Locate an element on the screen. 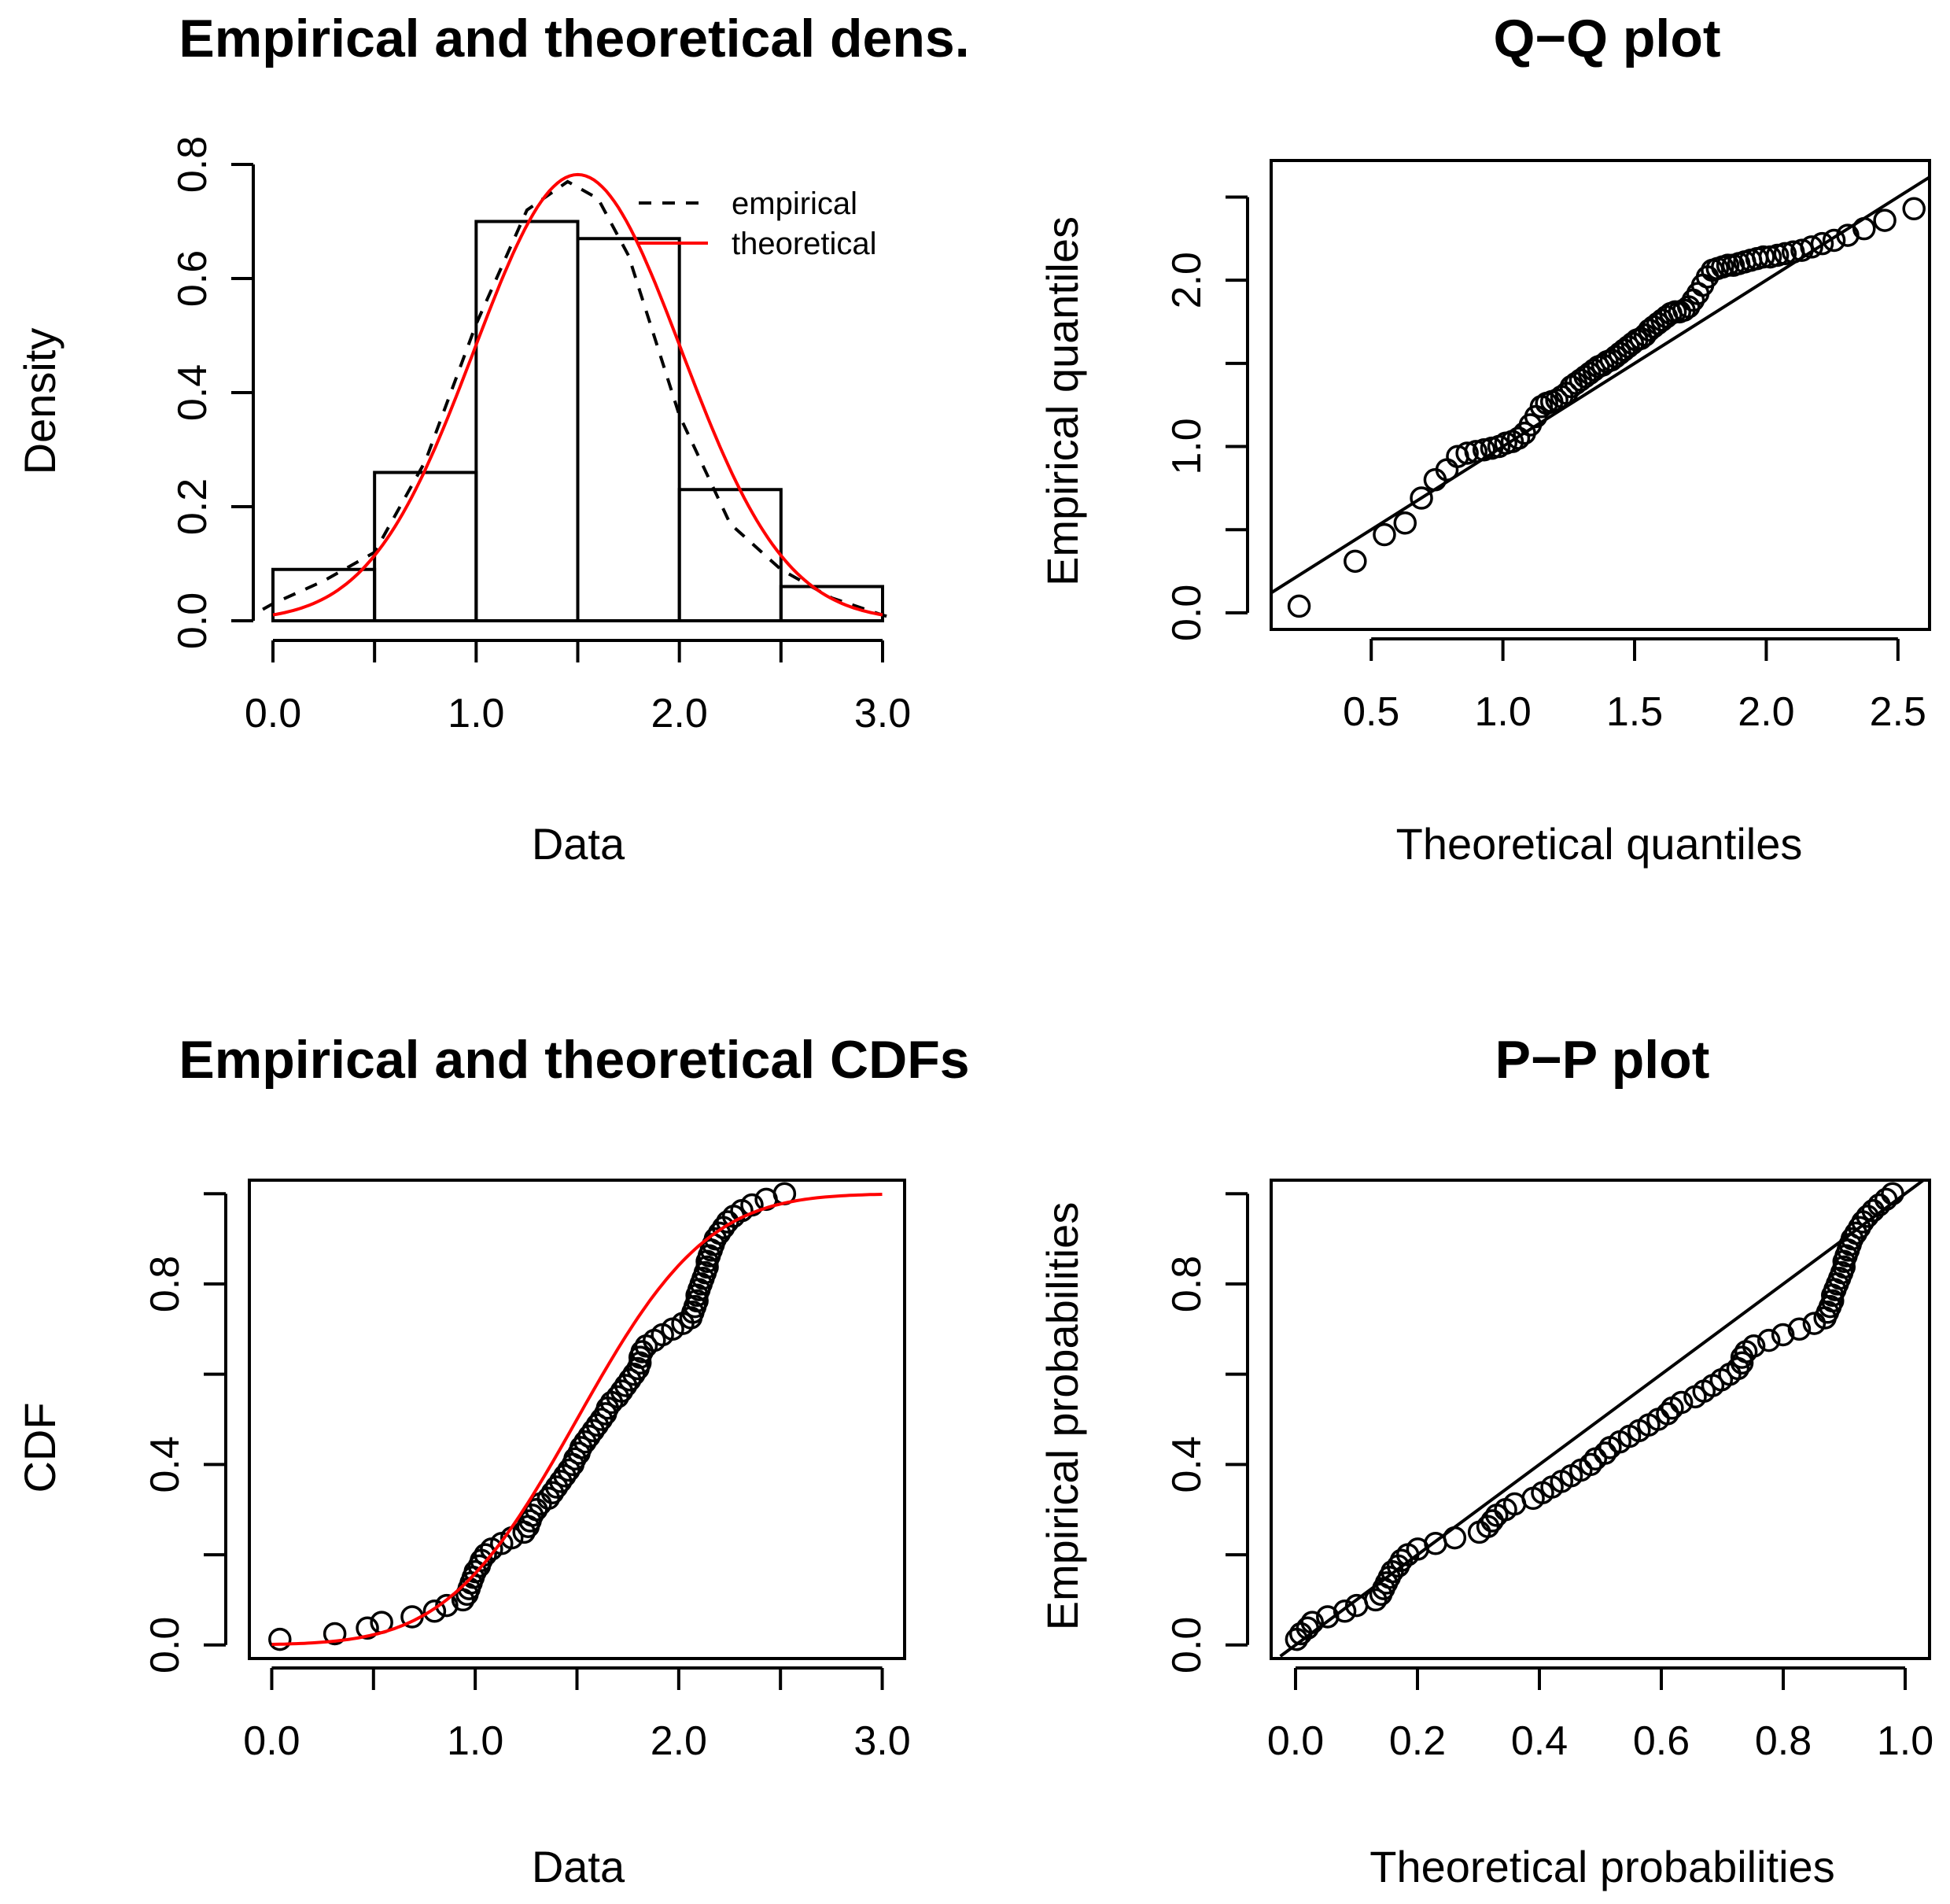 Image resolution: width=1950 pixels, height=1904 pixels. pp-xlabel: Theoretical probabilities is located at coordinates (1602, 1866).